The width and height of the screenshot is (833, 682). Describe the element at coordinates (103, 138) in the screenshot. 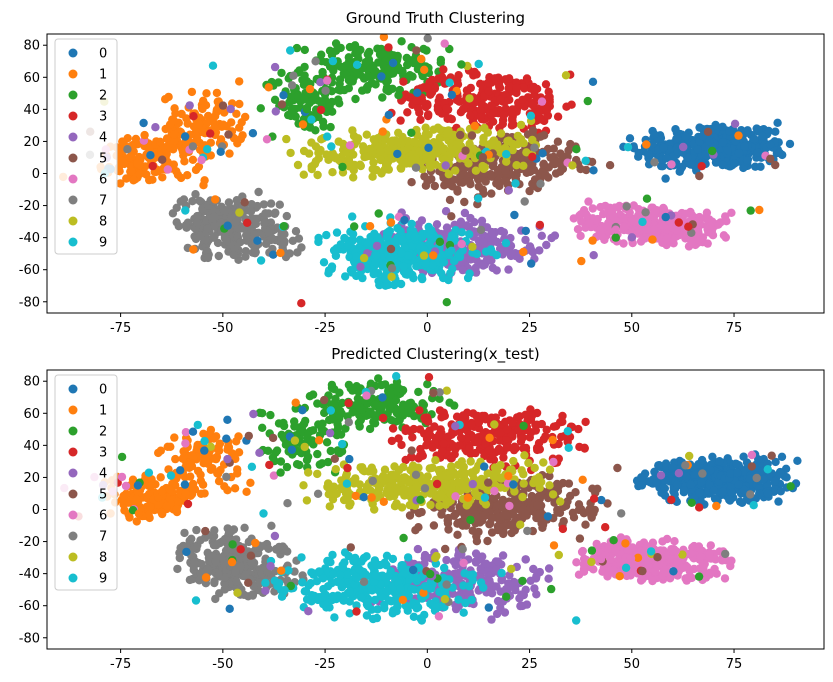

I see `legend-label-4: 4` at that location.